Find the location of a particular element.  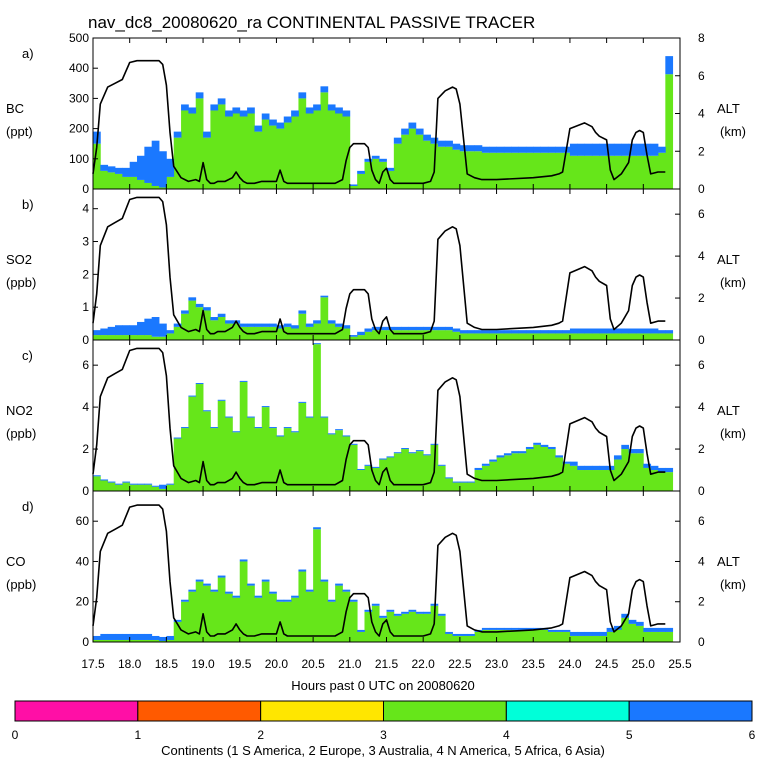

colorbar-tick-label: 1 is located at coordinates (137, 735).